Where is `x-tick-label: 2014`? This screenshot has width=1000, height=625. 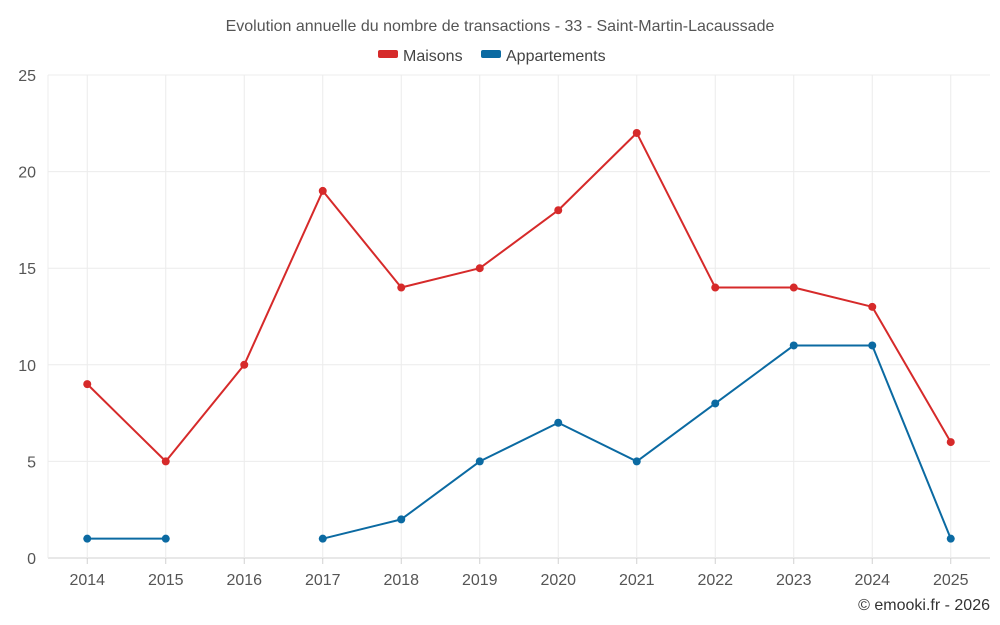
x-tick-label: 2014 is located at coordinates (87, 580).